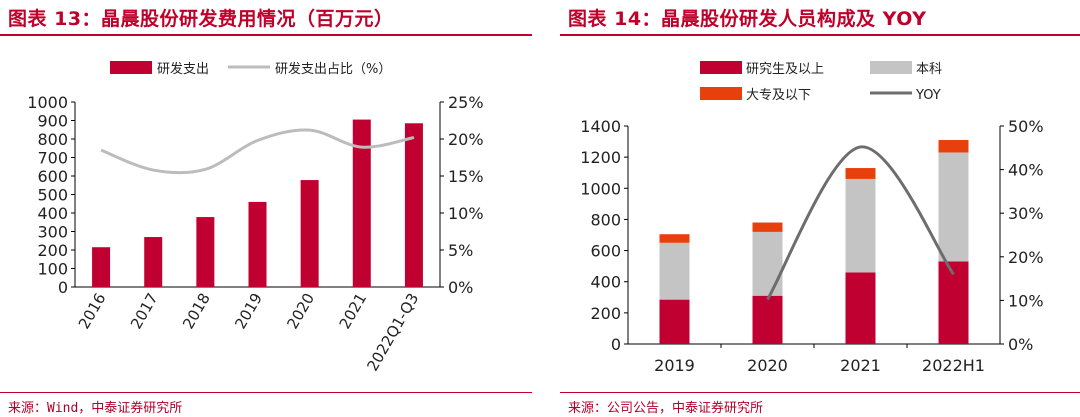  I want to click on legend-swatch-postgrad, so click(721, 67).